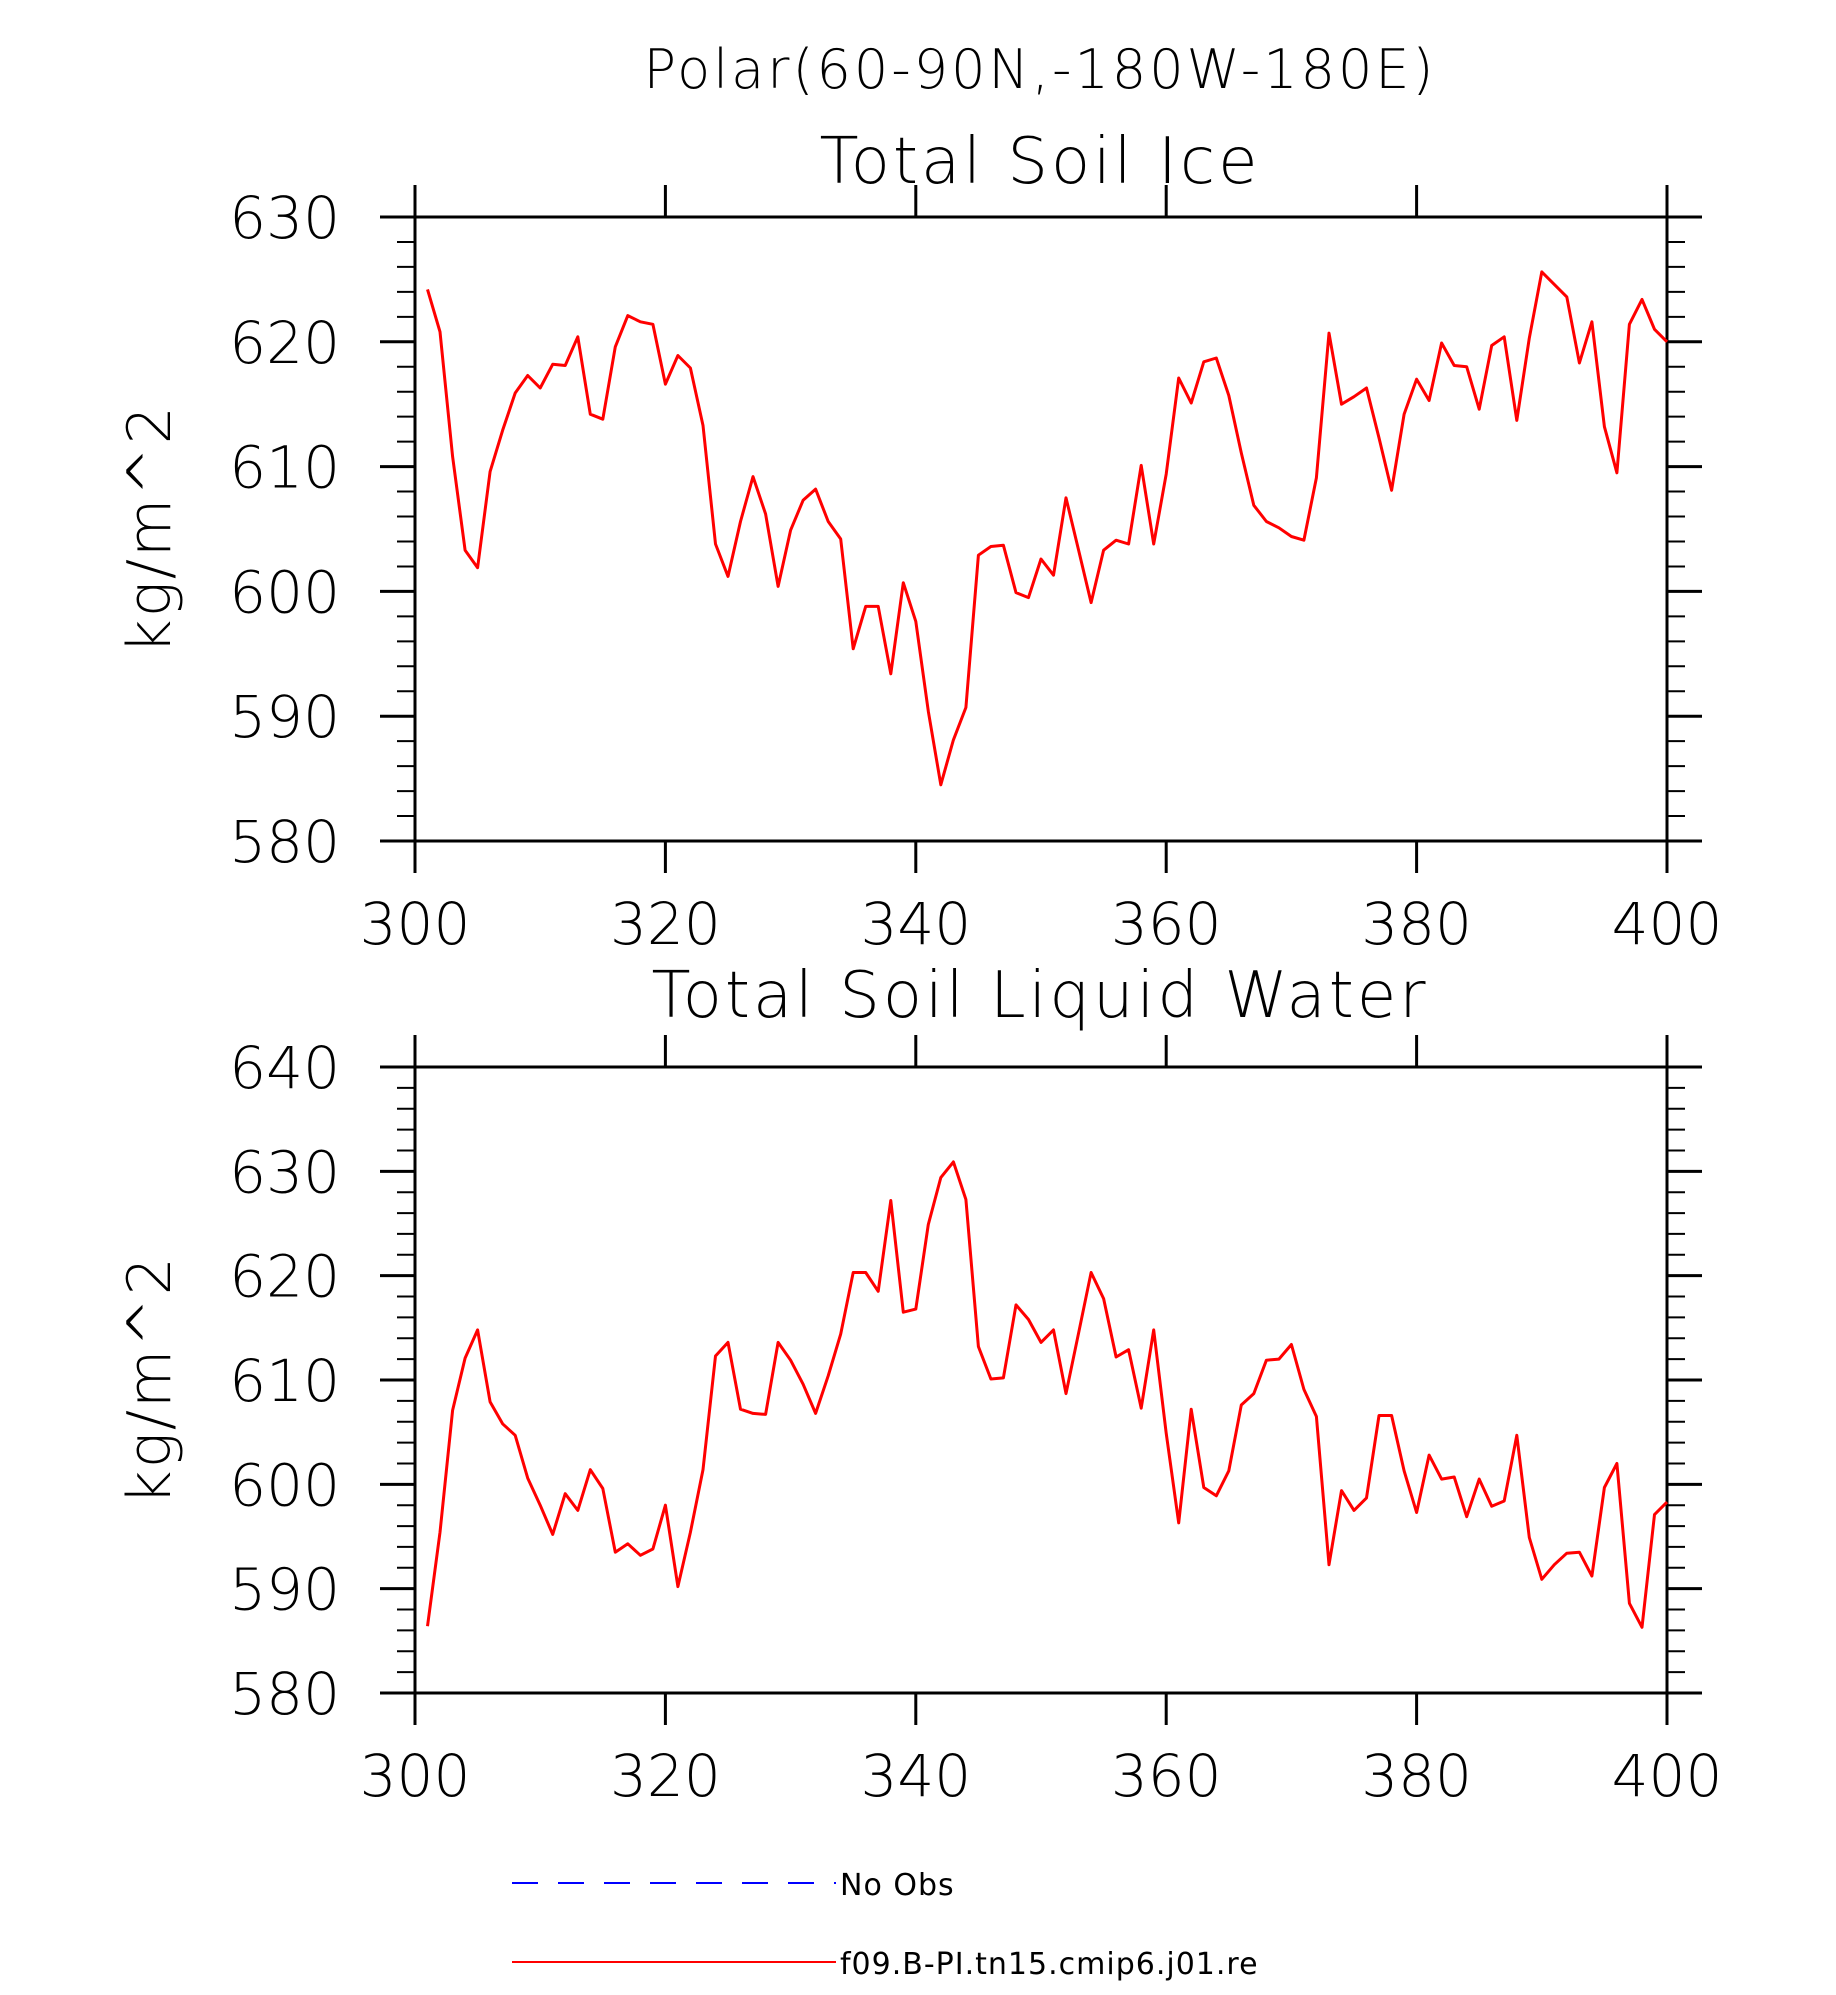  I want to click on panel-title: Total Soil Liquid Water, so click(1039, 996).